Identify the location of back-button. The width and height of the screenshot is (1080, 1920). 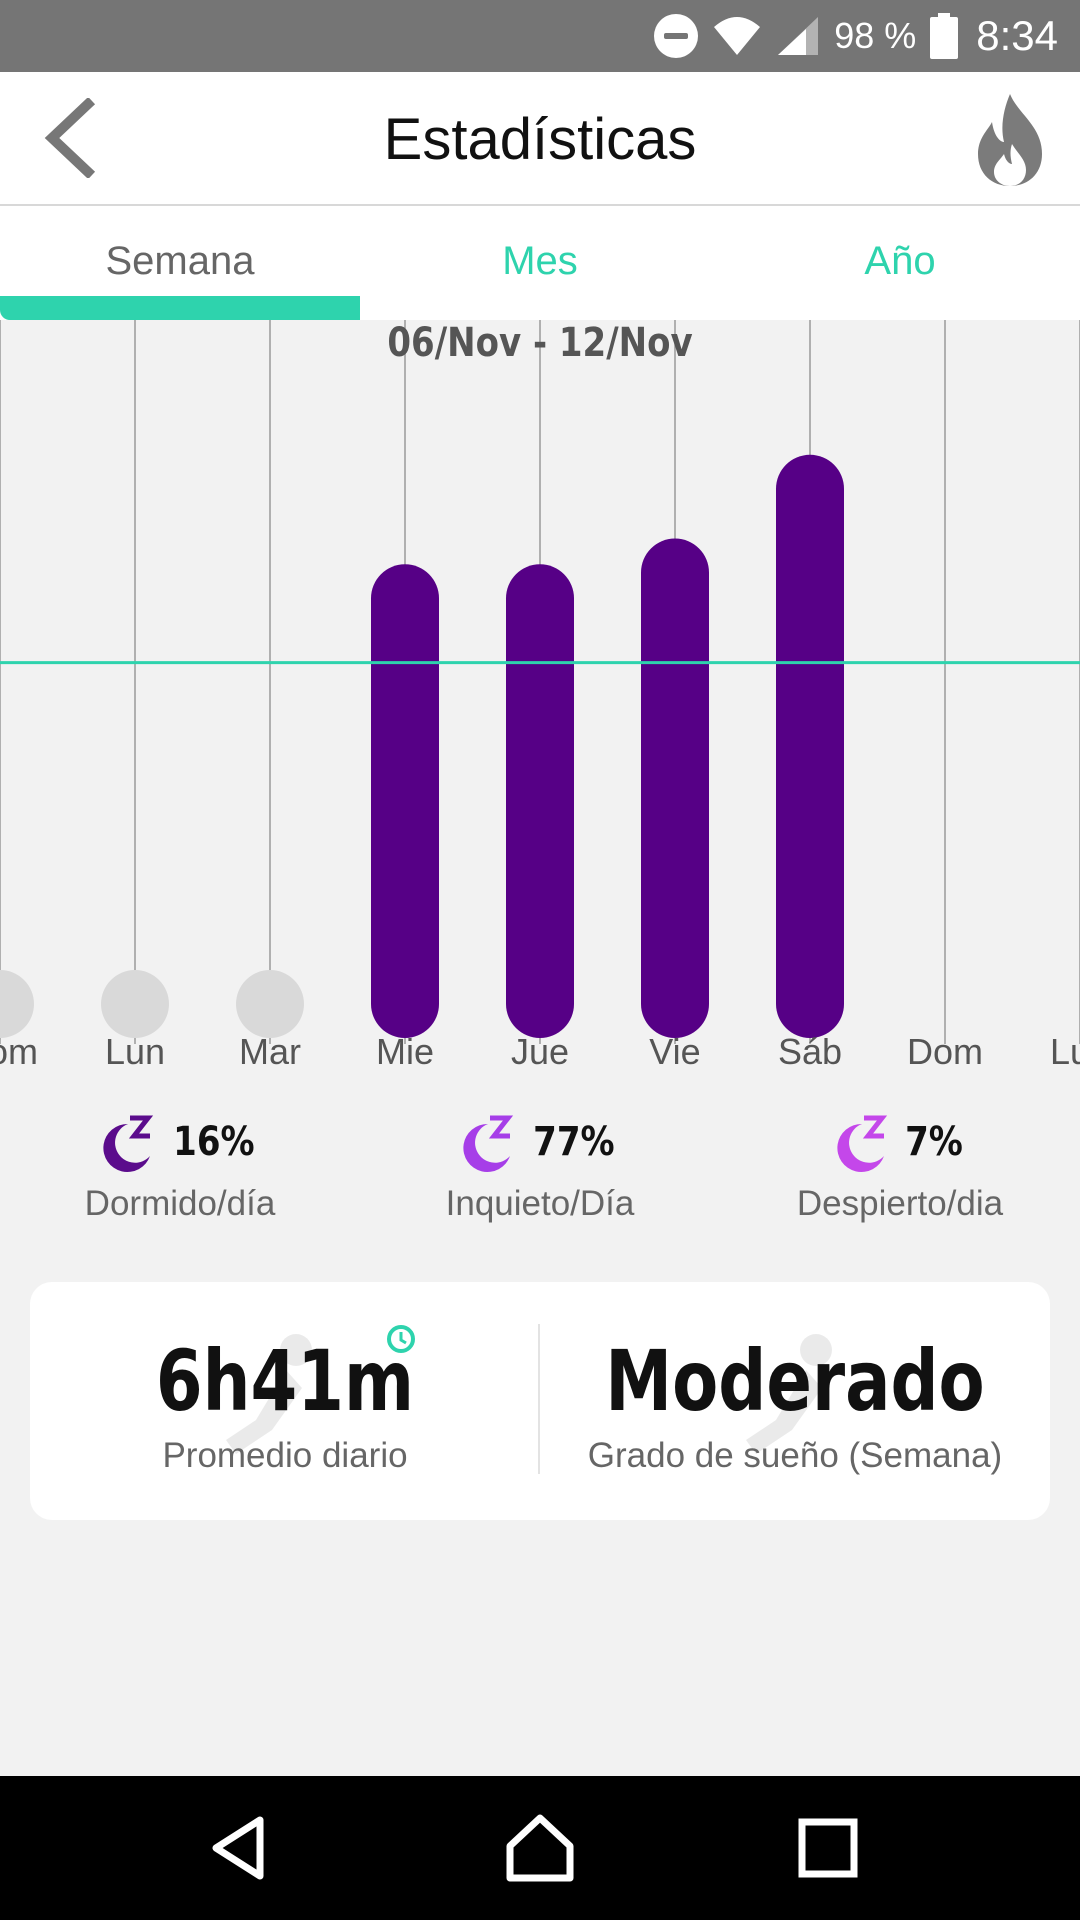
(76, 138).